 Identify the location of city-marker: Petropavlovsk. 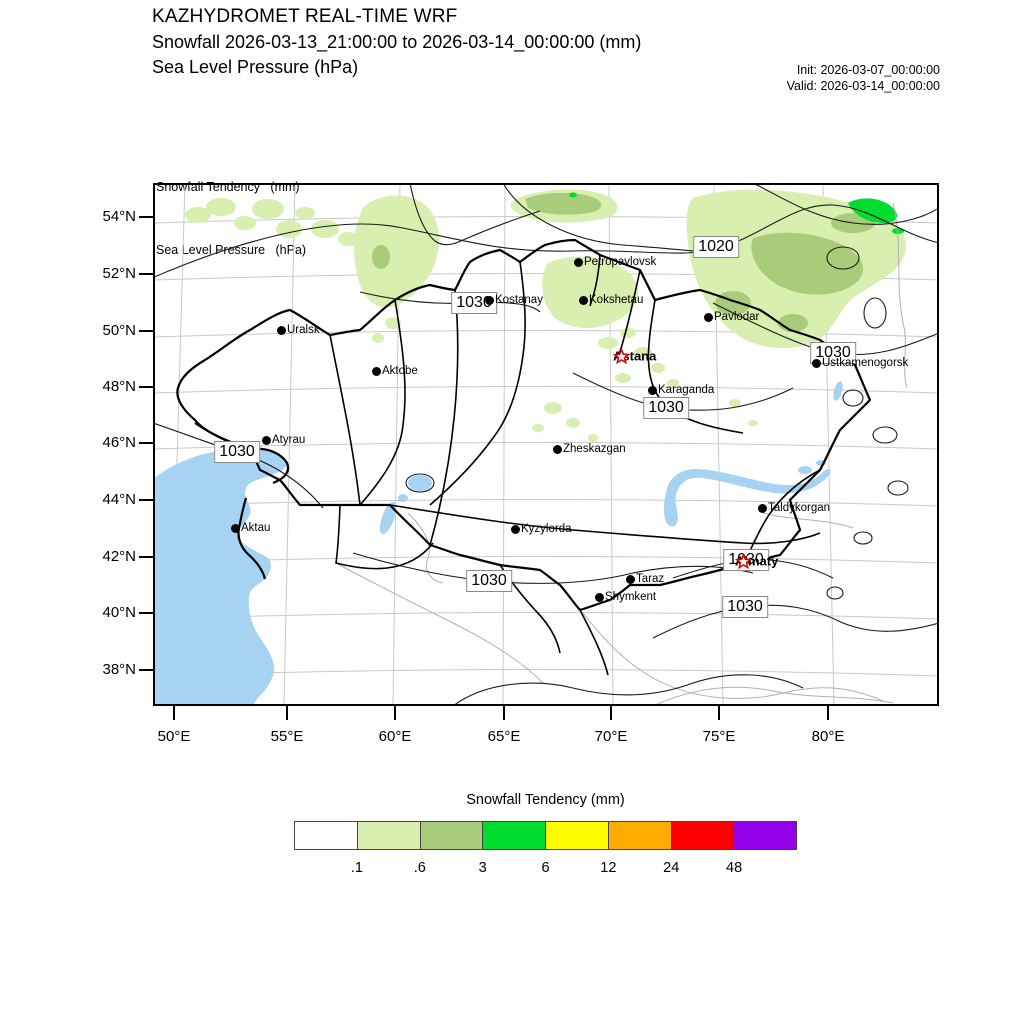
(615, 262).